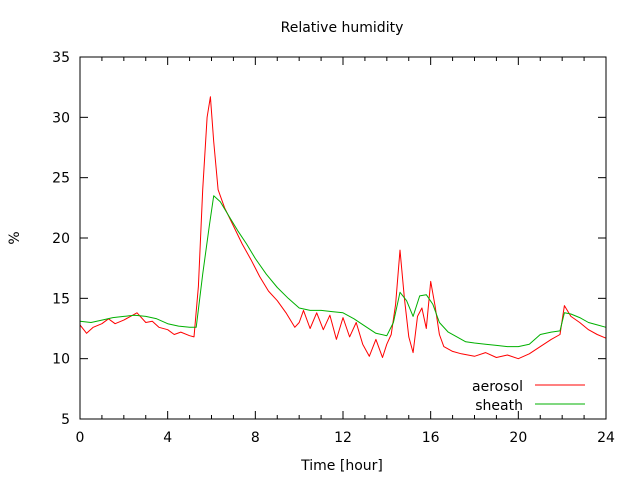 The image size is (640, 480). Describe the element at coordinates (342, 28) in the screenshot. I see `chart-title: Relative humidity` at that location.